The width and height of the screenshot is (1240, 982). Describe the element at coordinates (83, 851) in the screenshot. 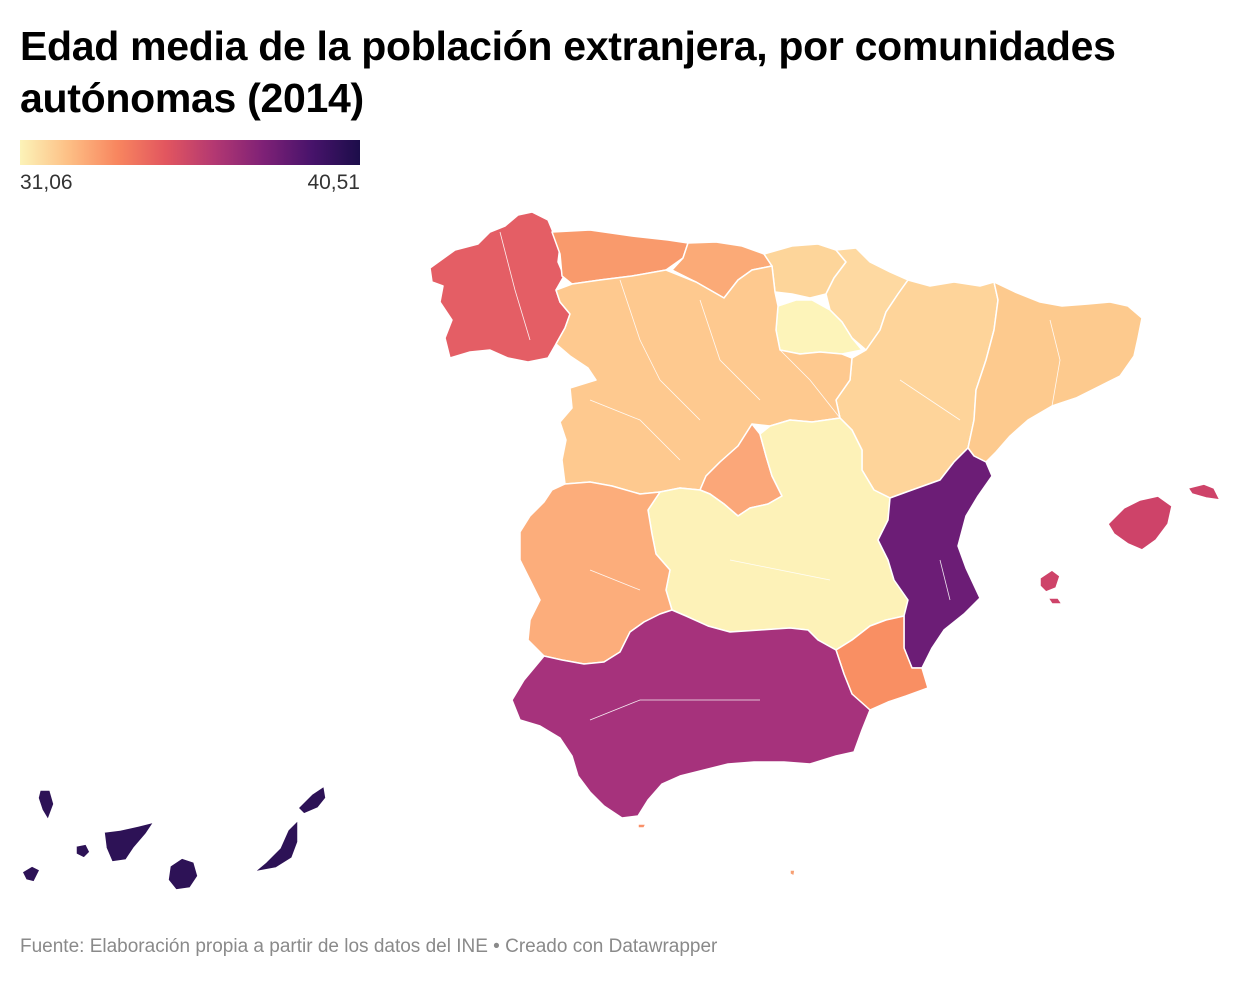

I see `region-canarias-la-gomera` at that location.